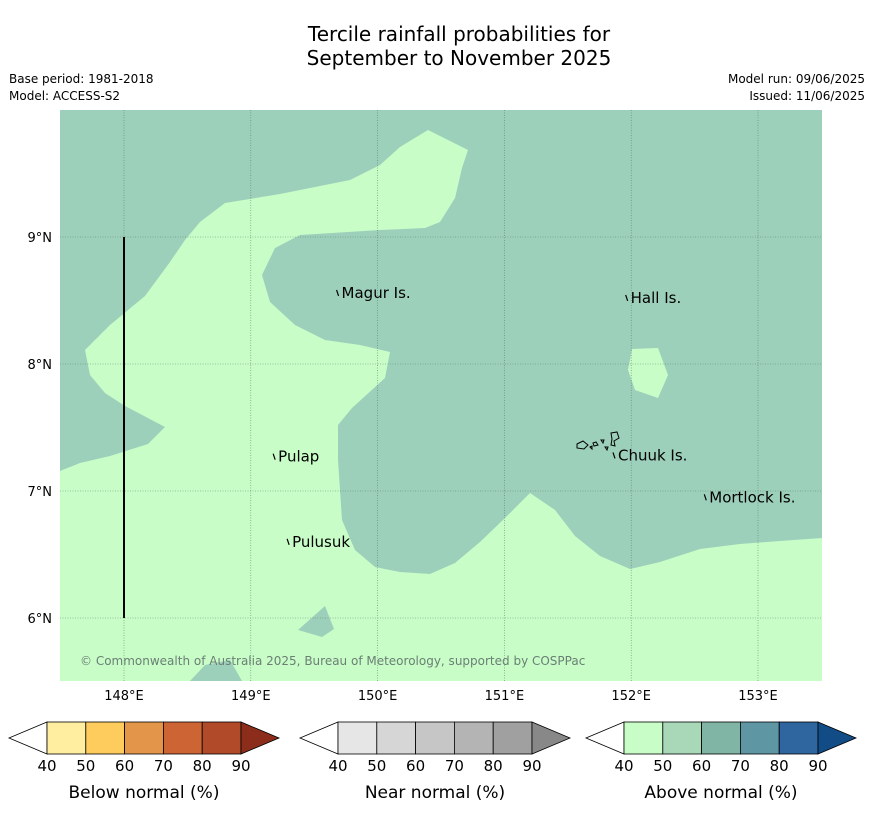  Describe the element at coordinates (124, 696) in the screenshot. I see `x-tick-label: 148°E` at that location.